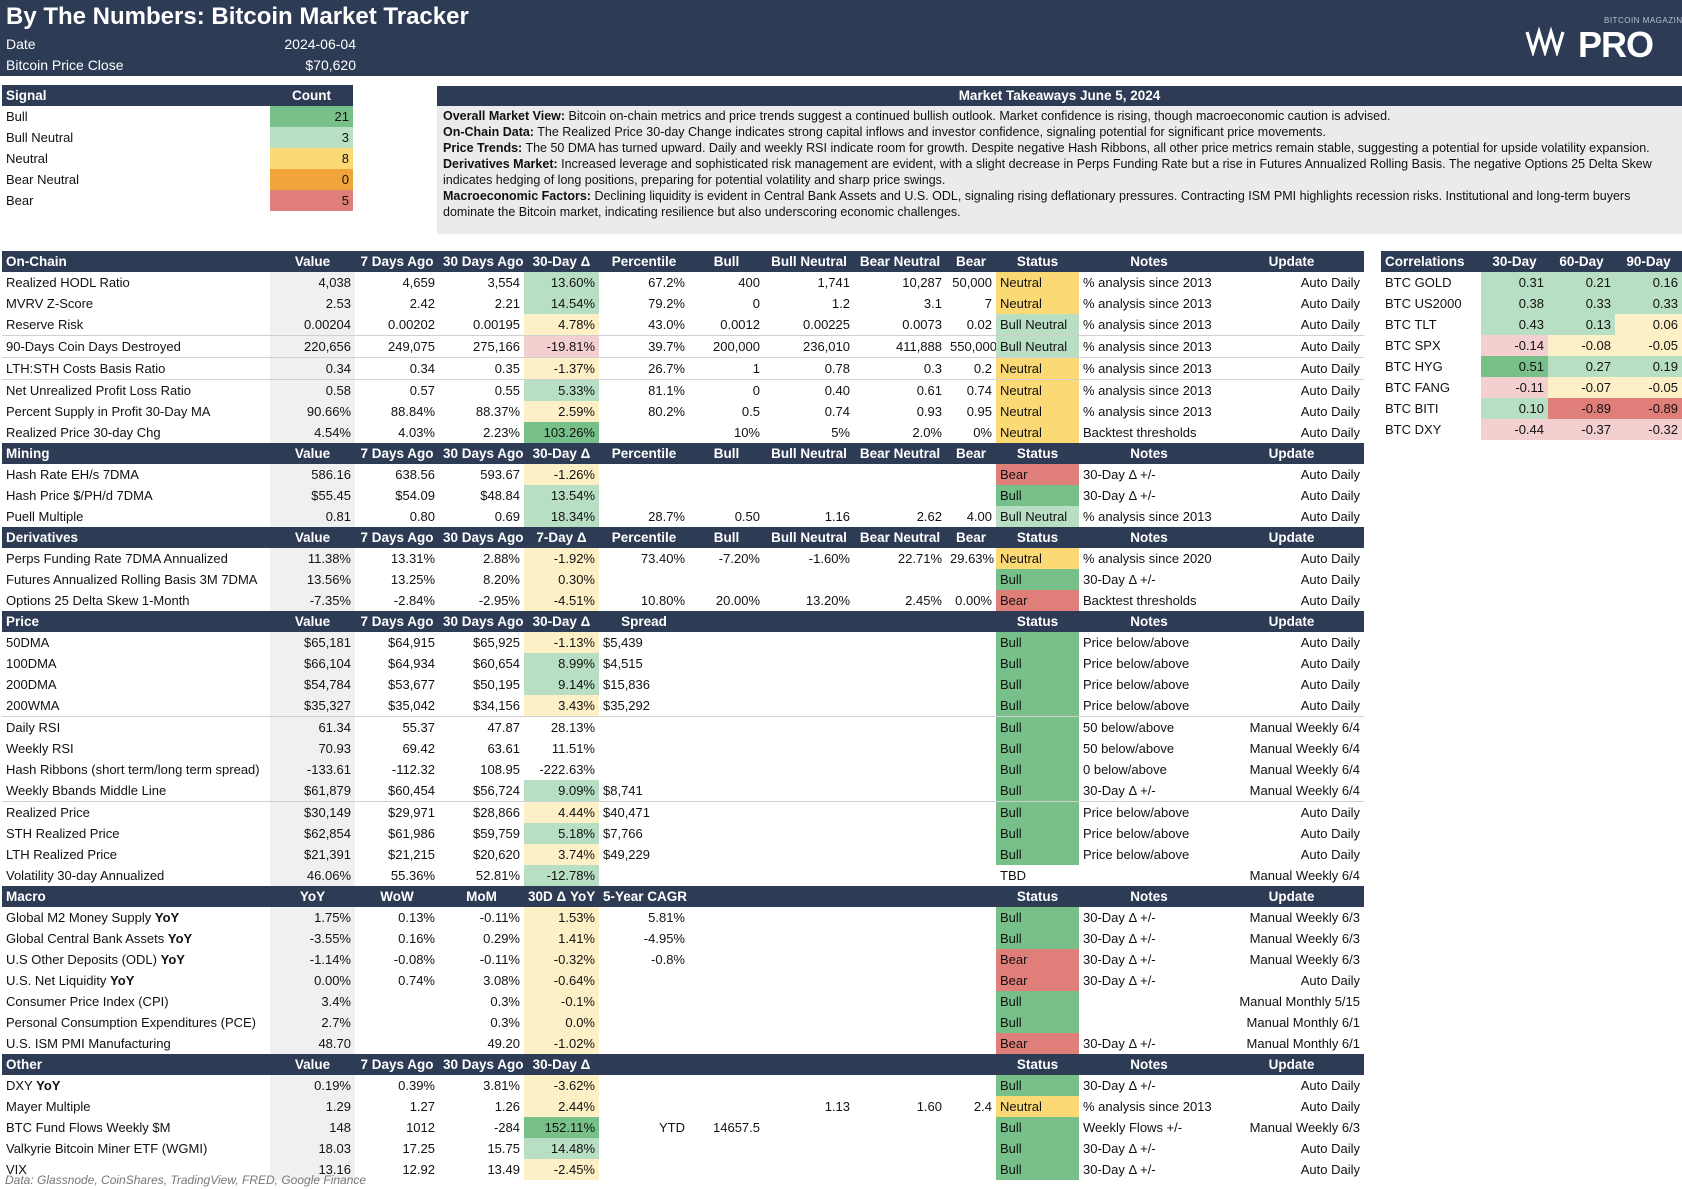  Describe the element at coordinates (626, 684) in the screenshot. I see `percentile: $15,836` at that location.